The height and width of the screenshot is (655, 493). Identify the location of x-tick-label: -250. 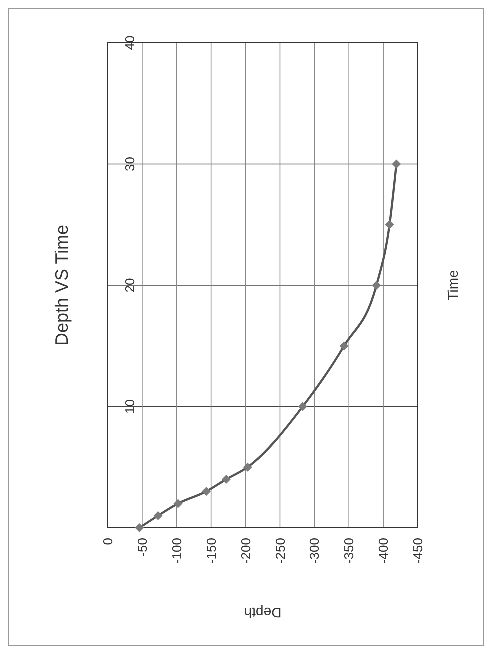
(280, 551).